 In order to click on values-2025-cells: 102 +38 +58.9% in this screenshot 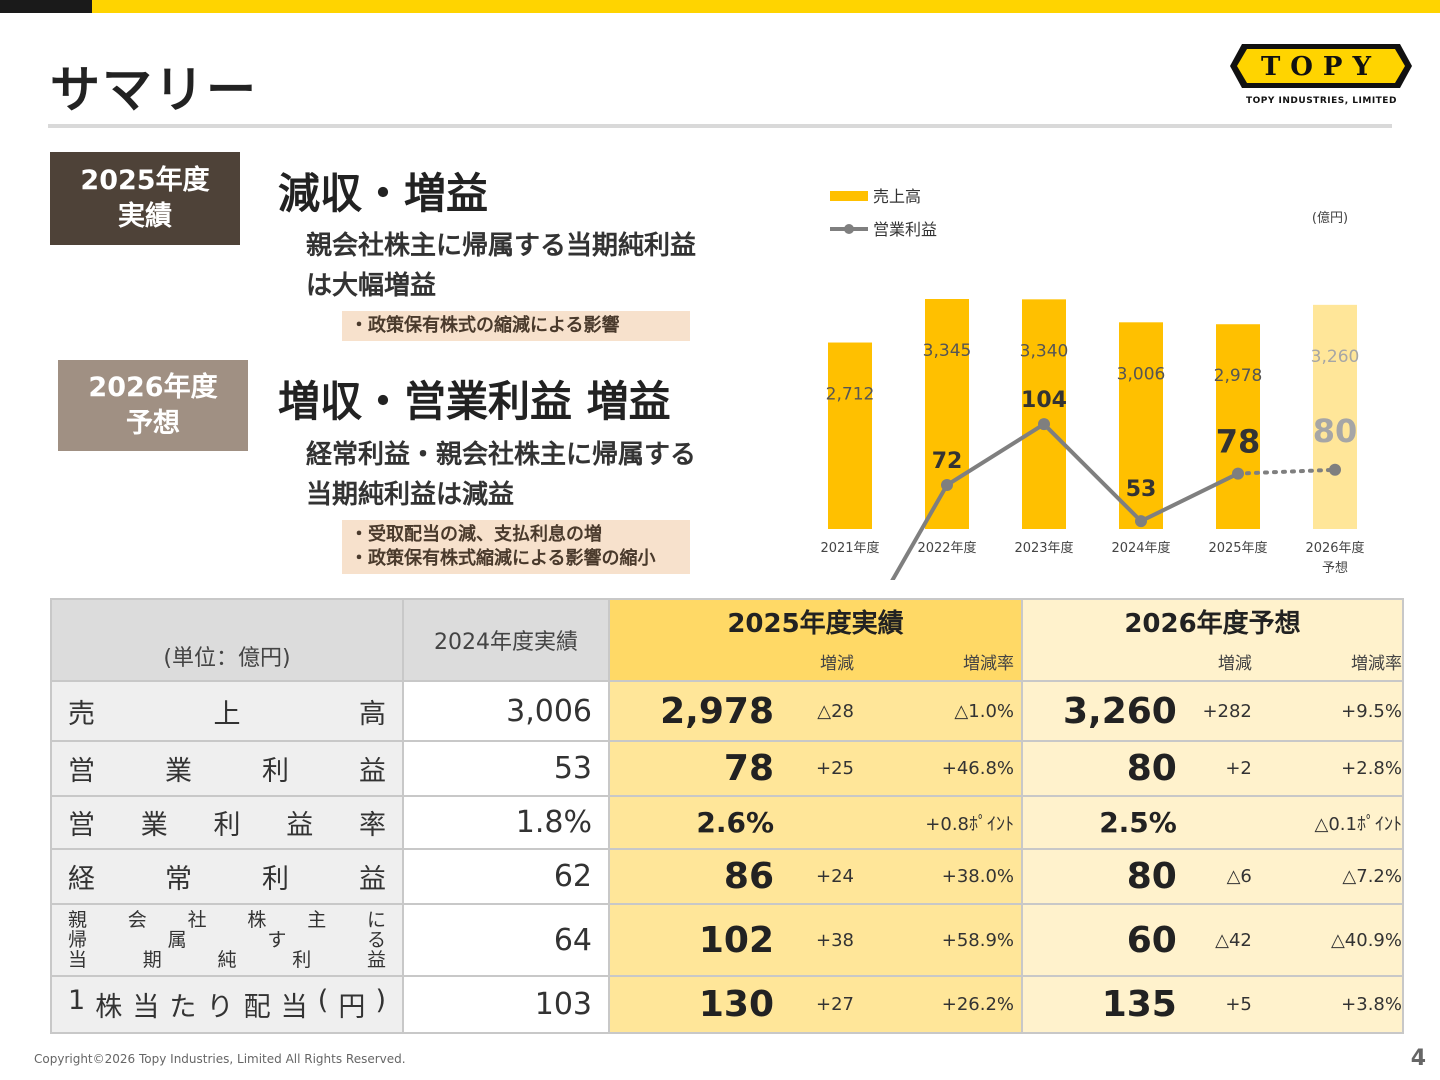, I will do `click(815, 940)`.